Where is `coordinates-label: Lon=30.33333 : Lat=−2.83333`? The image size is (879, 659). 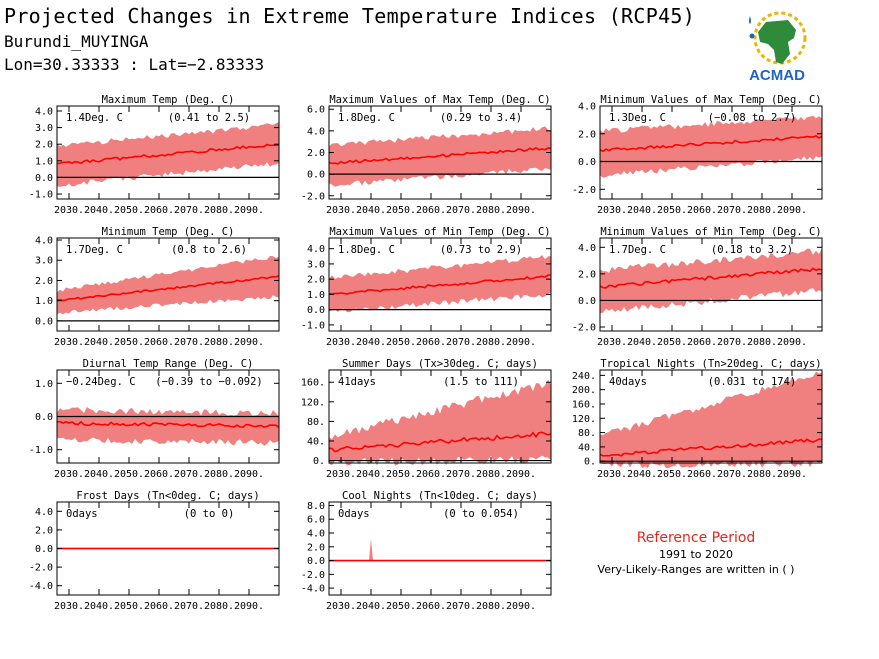 coordinates-label: Lon=30.33333 : Lat=−2.83333 is located at coordinates (134, 64).